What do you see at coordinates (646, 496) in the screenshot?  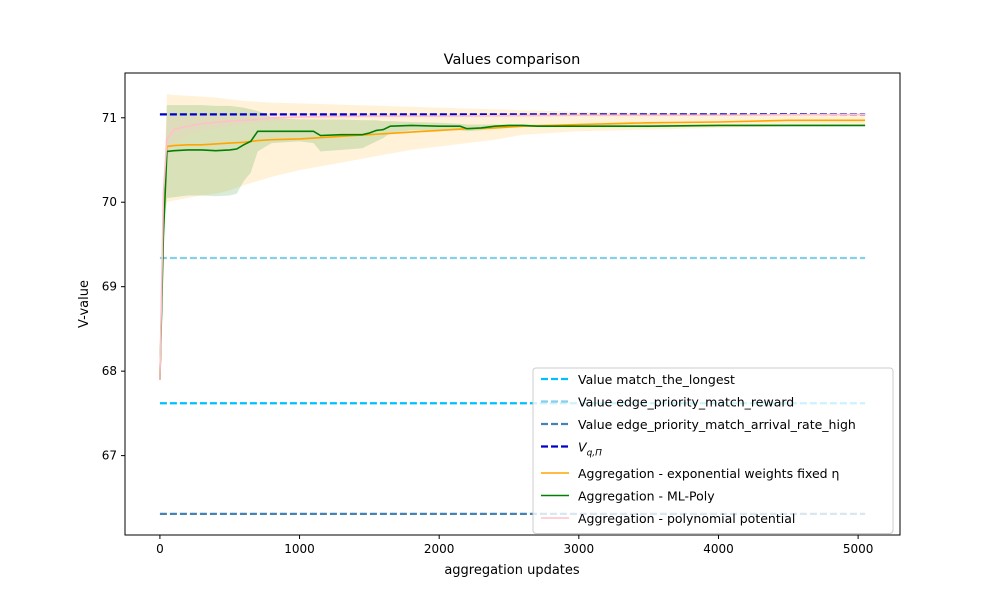 I see `legend-label-5: Aggregation - ML-Poly` at bounding box center [646, 496].